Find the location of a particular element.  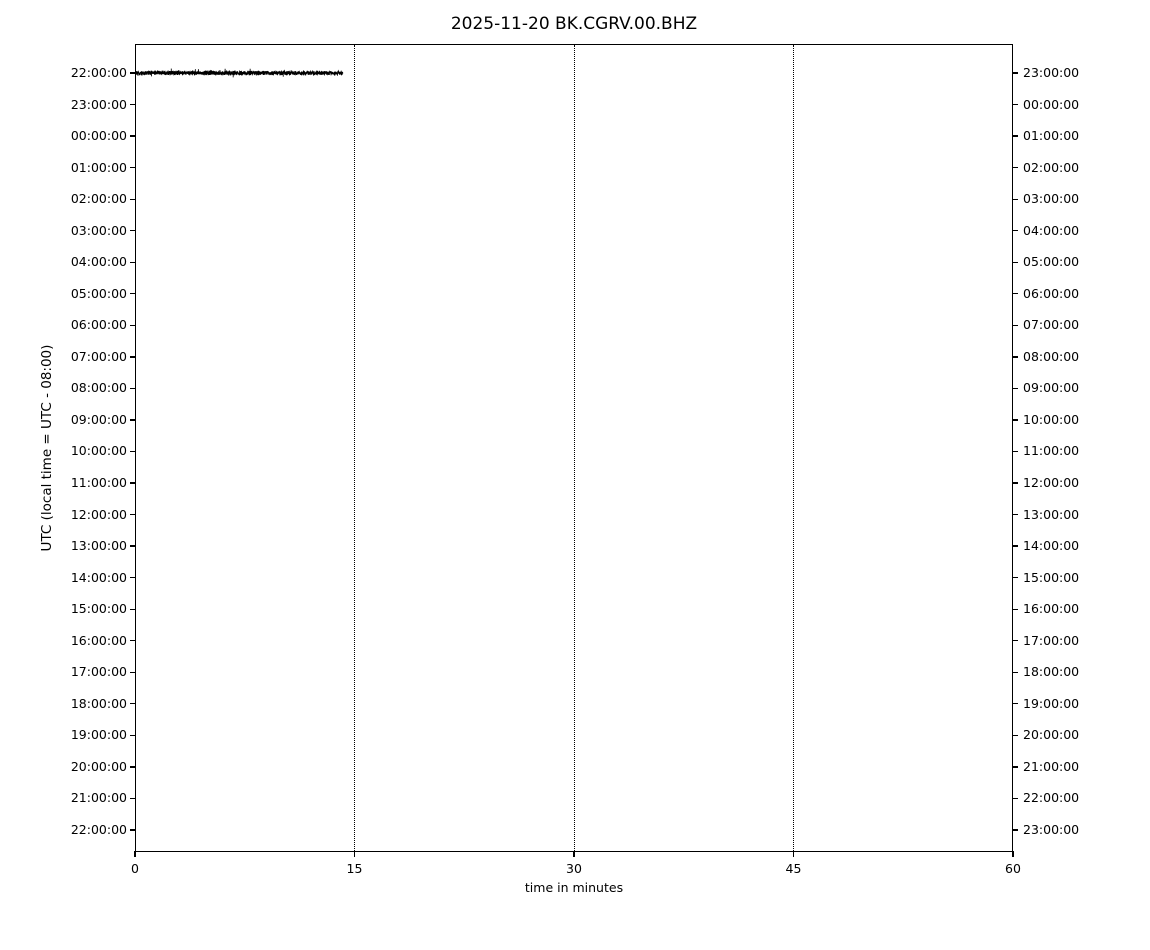

y-axis-tick-label-left: 08:00:00 is located at coordinates (98, 388).